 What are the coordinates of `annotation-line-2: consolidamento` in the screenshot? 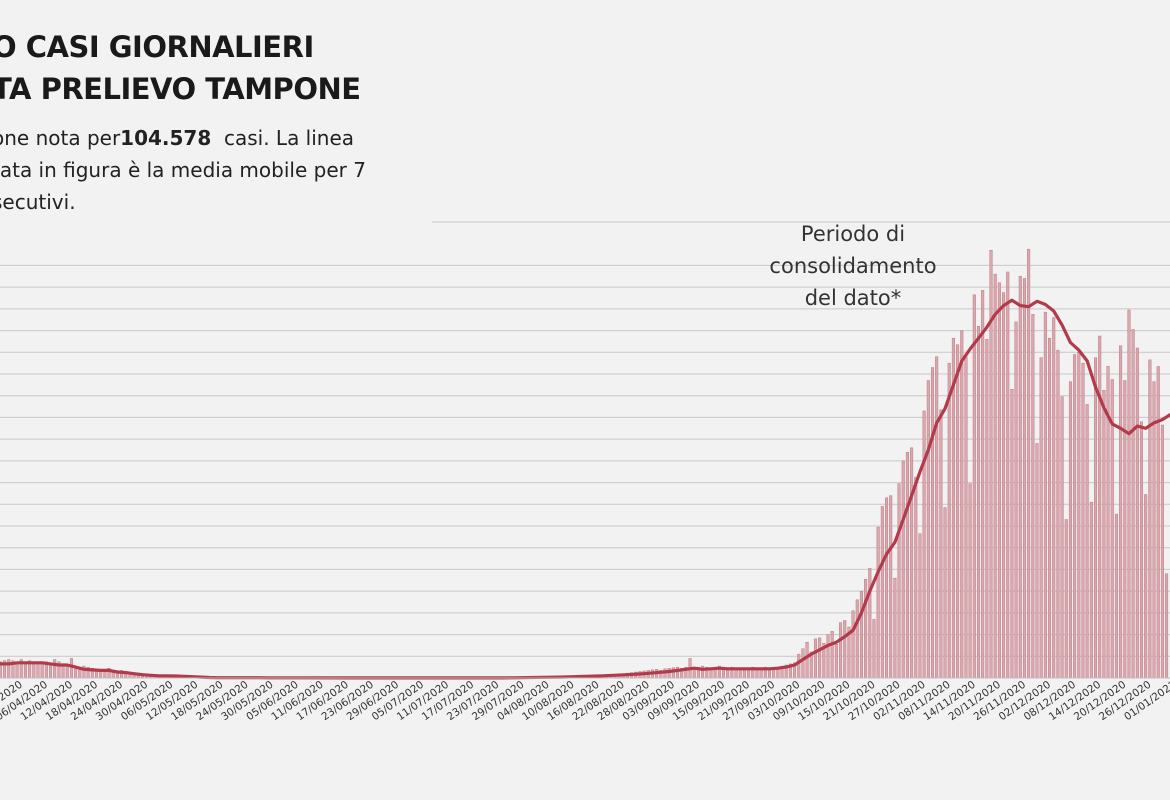 It's located at (853, 266).